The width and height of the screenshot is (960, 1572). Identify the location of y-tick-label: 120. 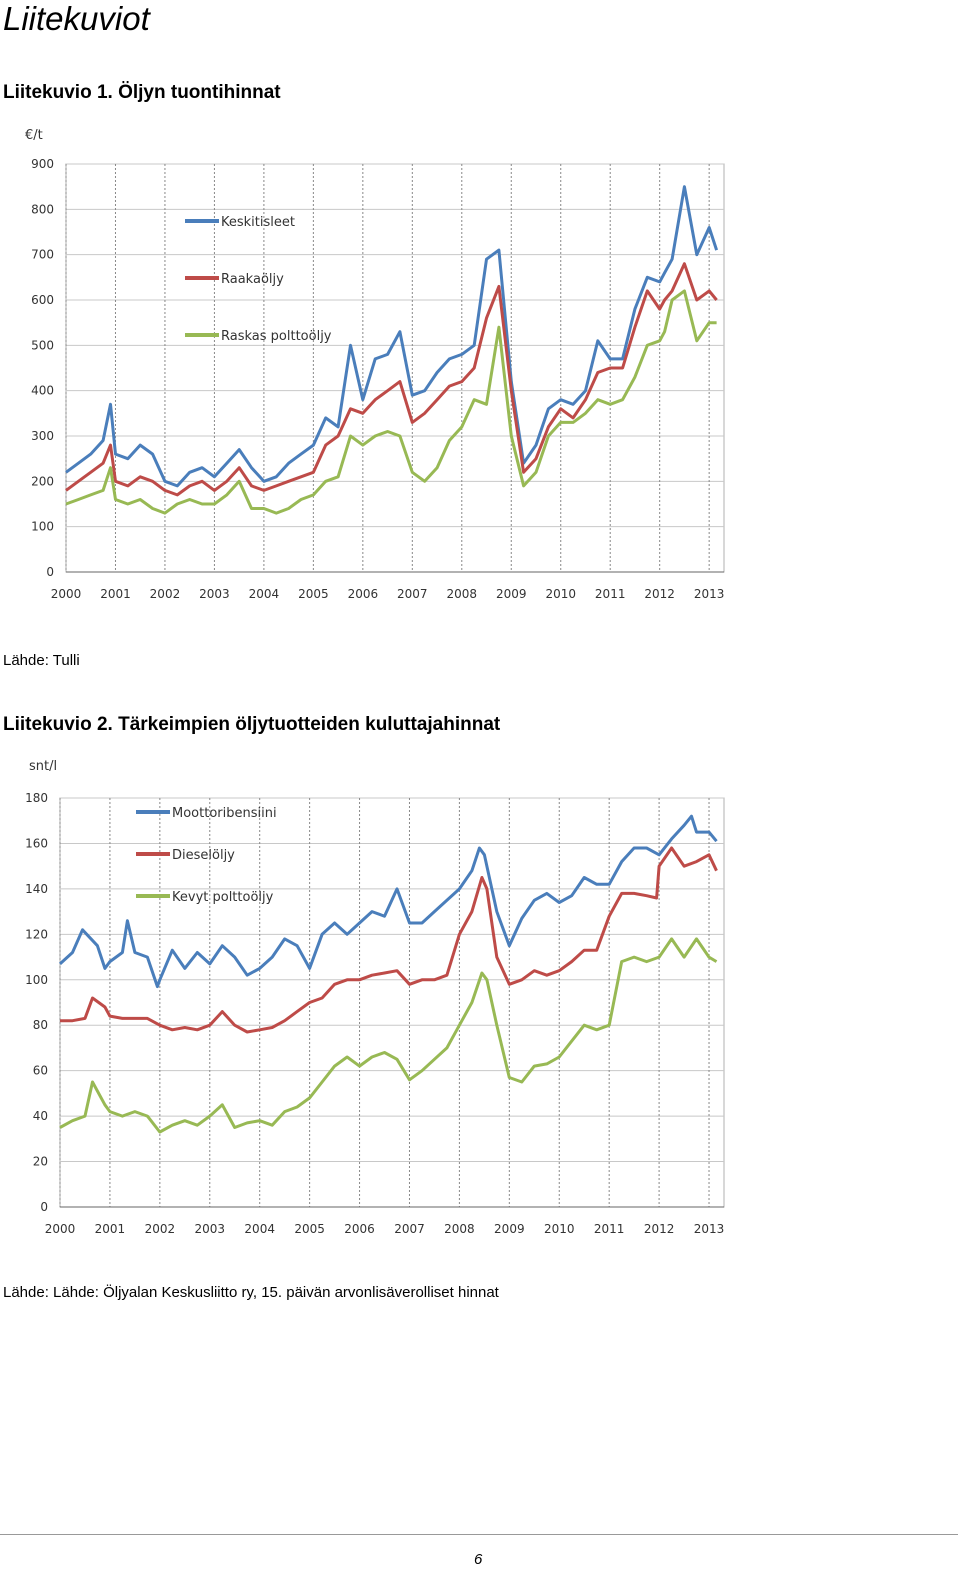
(36, 934).